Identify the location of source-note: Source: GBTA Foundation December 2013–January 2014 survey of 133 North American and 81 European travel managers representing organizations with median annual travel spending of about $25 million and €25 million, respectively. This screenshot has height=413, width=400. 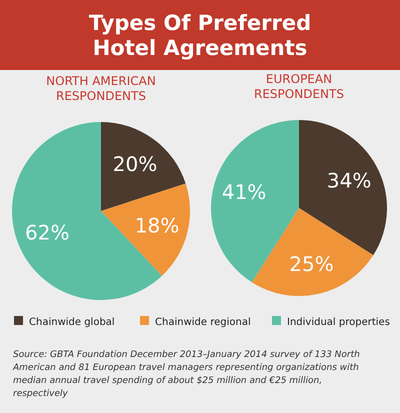
(186, 374).